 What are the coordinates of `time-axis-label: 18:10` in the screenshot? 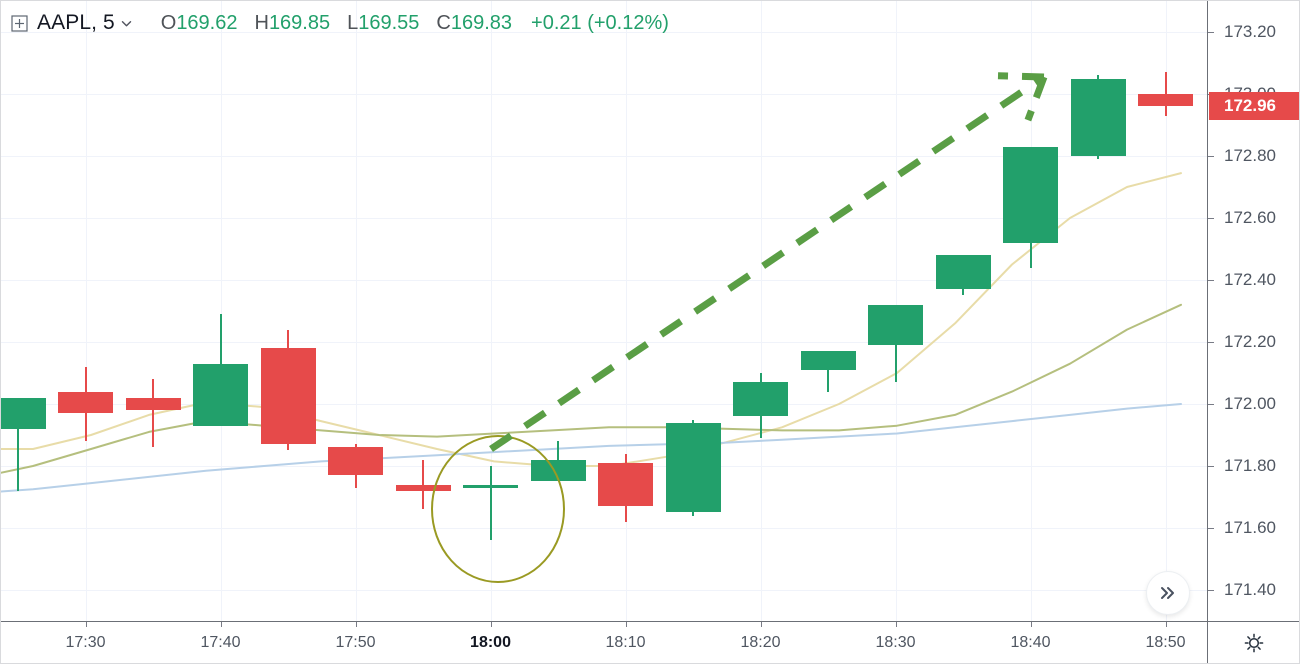 It's located at (625, 642).